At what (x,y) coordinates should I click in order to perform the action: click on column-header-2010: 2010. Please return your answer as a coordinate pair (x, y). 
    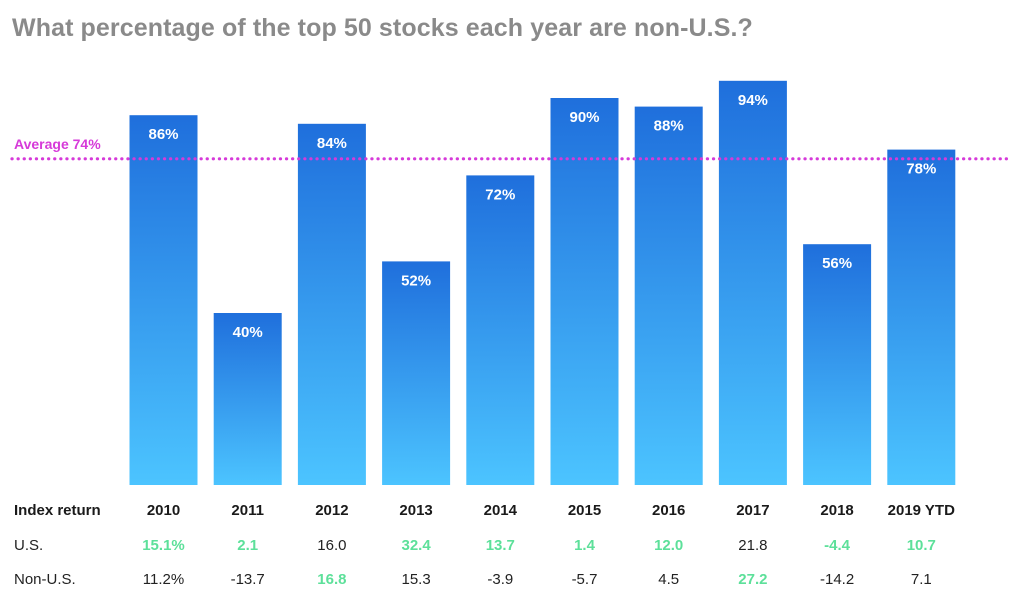
    Looking at the image, I should click on (163, 510).